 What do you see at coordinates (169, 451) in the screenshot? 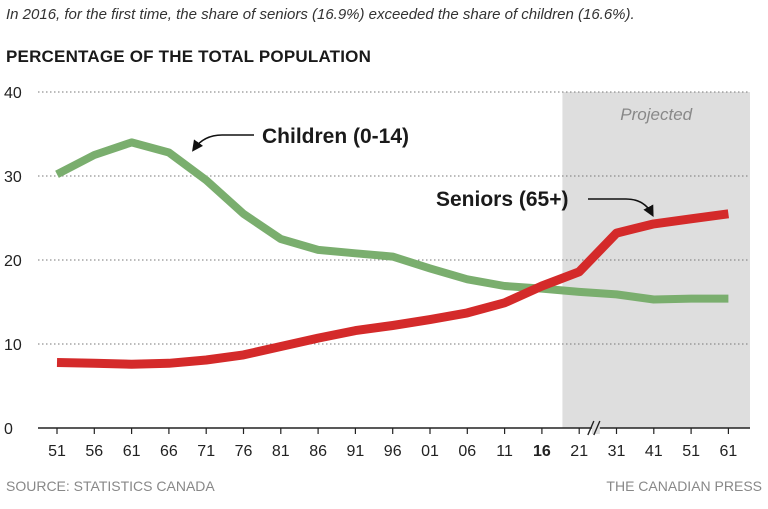
I see `x-tick-label: 66` at bounding box center [169, 451].